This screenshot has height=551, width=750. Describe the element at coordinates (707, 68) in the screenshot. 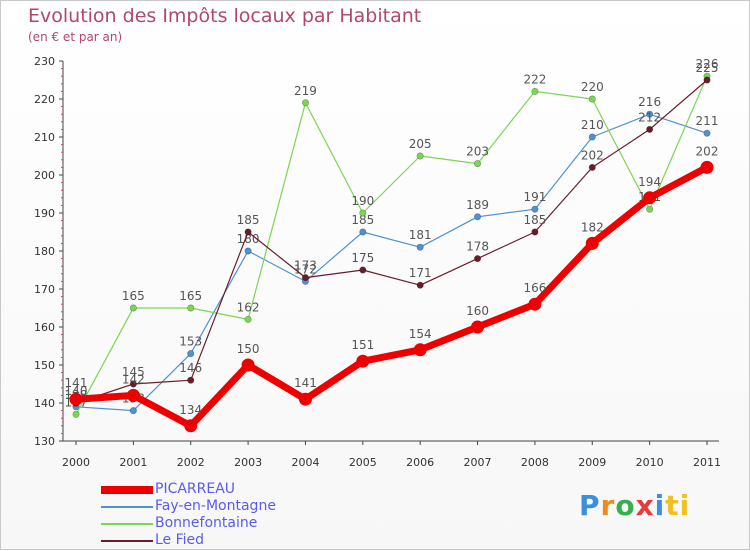

I see `data-label-le-fied: 225` at that location.